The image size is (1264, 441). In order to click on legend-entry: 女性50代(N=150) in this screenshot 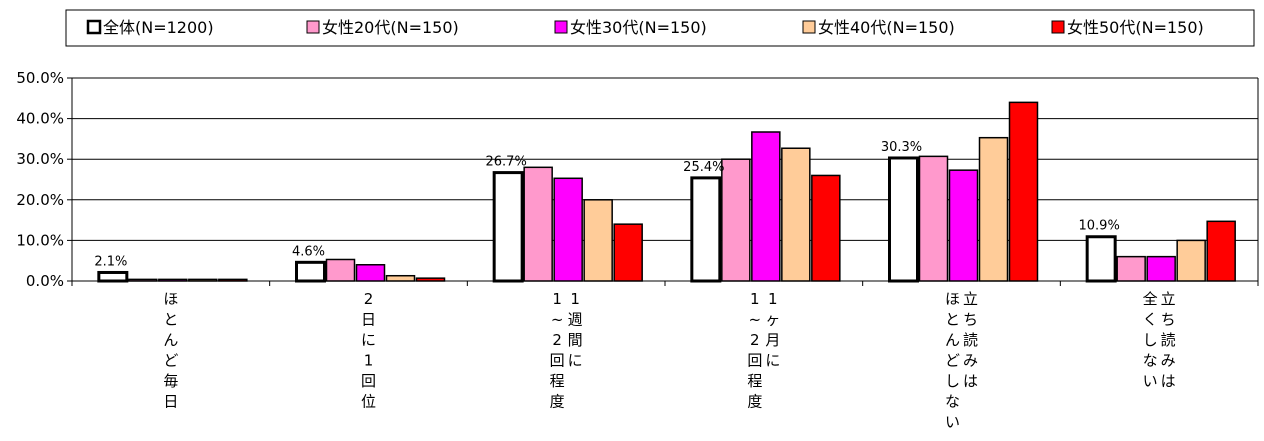, I will do `click(1135, 27)`.